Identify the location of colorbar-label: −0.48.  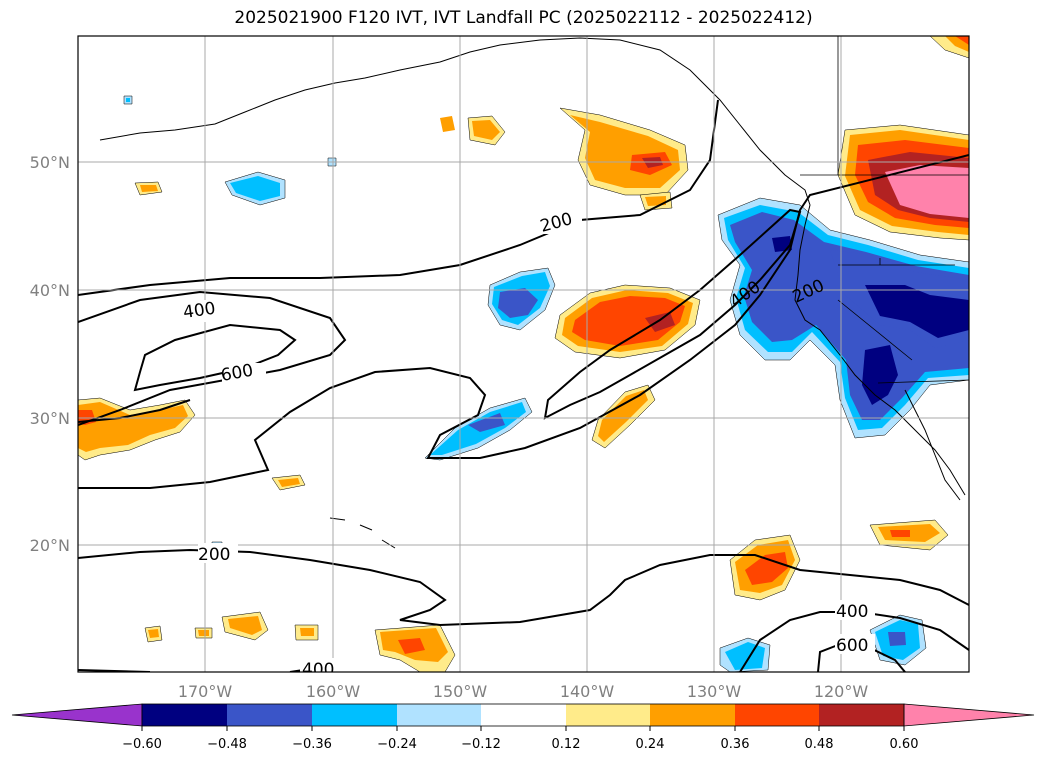
(227, 744).